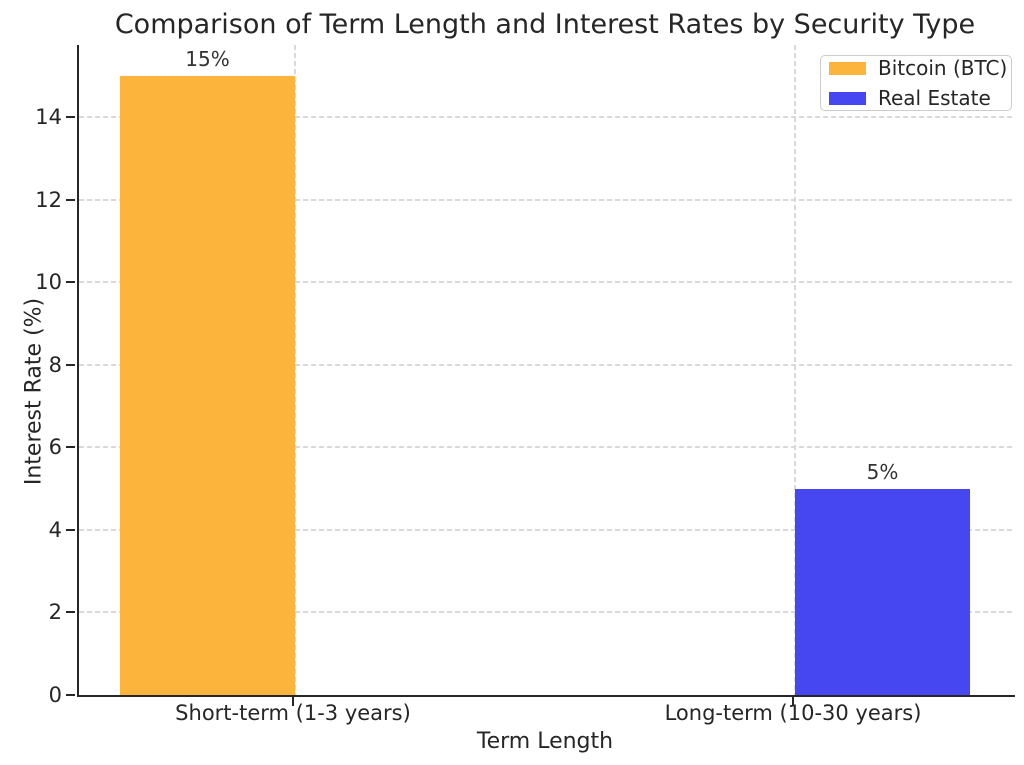 The height and width of the screenshot is (765, 1024). Describe the element at coordinates (793, 713) in the screenshot. I see `x-tick-label: Long-term (10-30 years)` at that location.